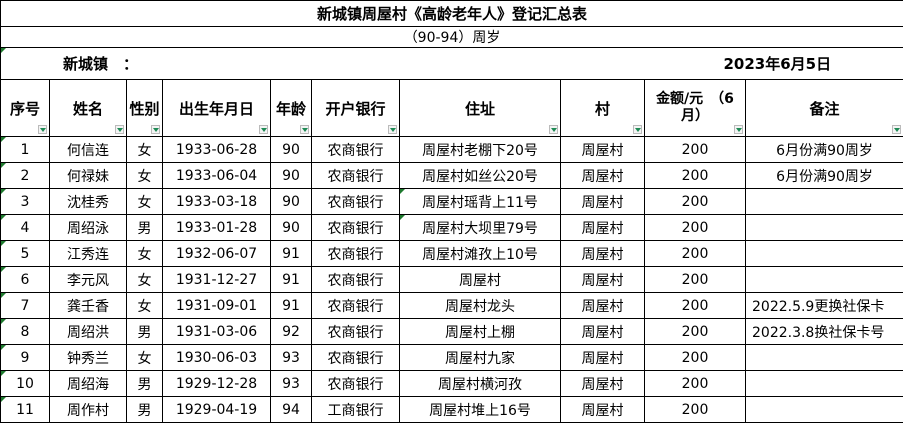  What do you see at coordinates (824, 306) in the screenshot?
I see `cell-note: 2022.5.9更换社保卡` at bounding box center [824, 306].